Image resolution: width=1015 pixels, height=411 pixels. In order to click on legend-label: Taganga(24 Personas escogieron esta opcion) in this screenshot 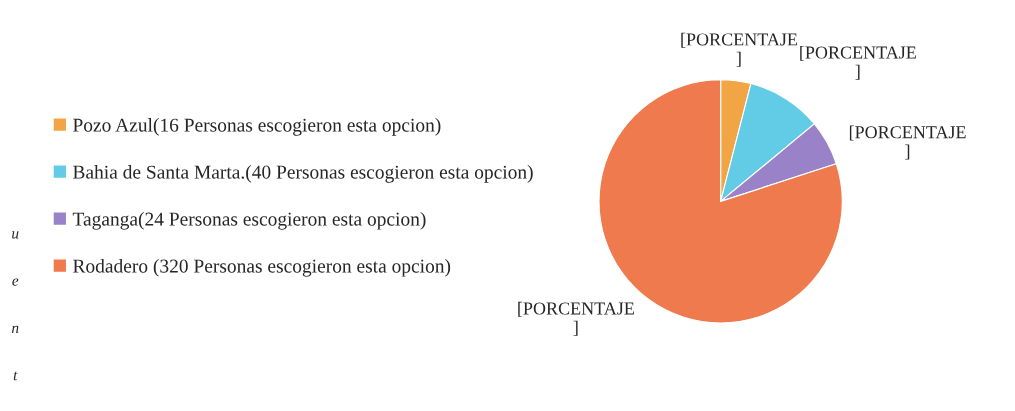, I will do `click(249, 220)`.